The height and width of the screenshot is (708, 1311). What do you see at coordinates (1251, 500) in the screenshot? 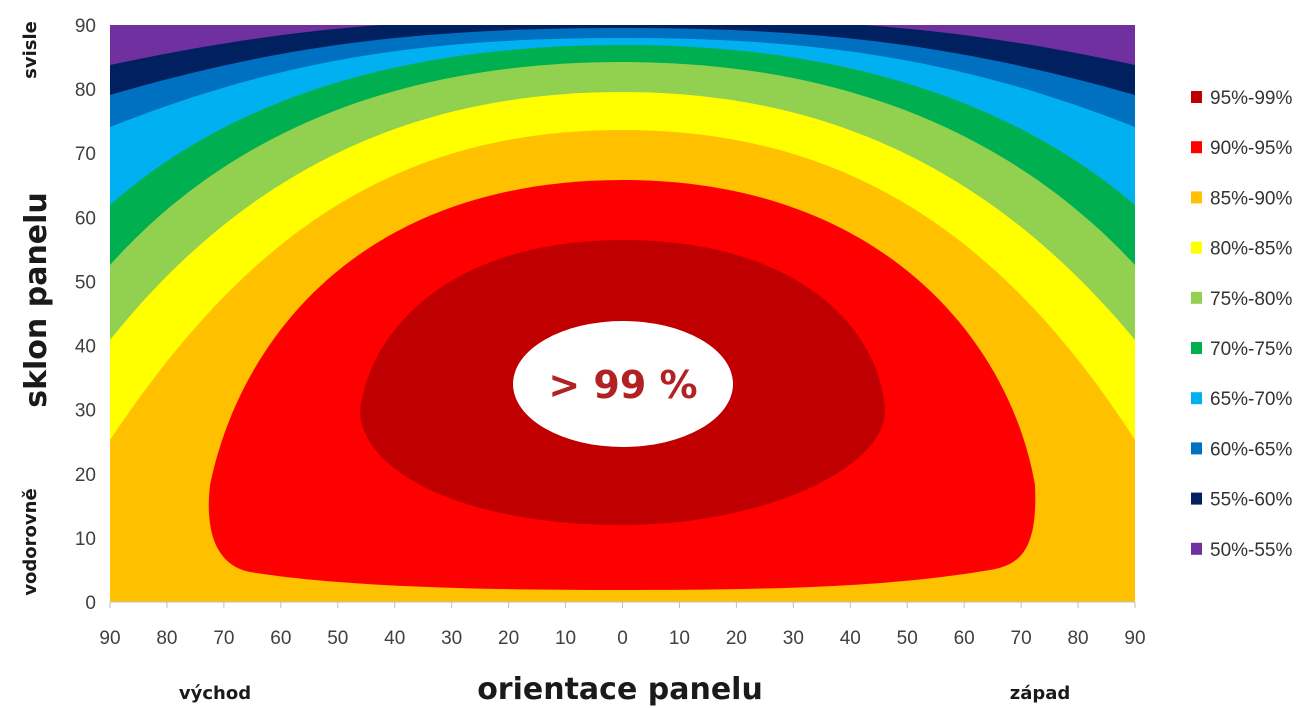
I see `legend-label: 55%-60%` at bounding box center [1251, 500].